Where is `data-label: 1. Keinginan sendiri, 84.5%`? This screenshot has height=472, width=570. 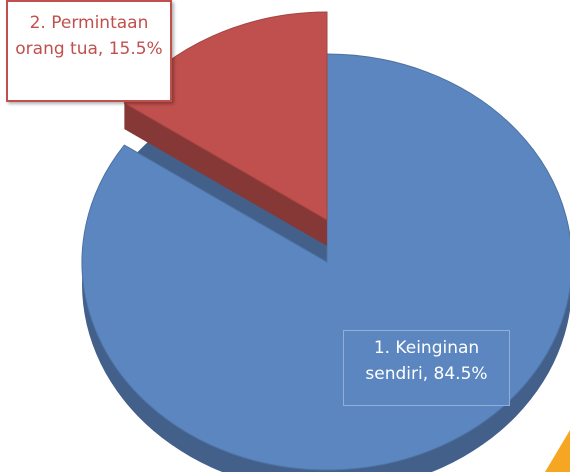 data-label: 1. Keinginan sendiri, 84.5% is located at coordinates (426, 368).